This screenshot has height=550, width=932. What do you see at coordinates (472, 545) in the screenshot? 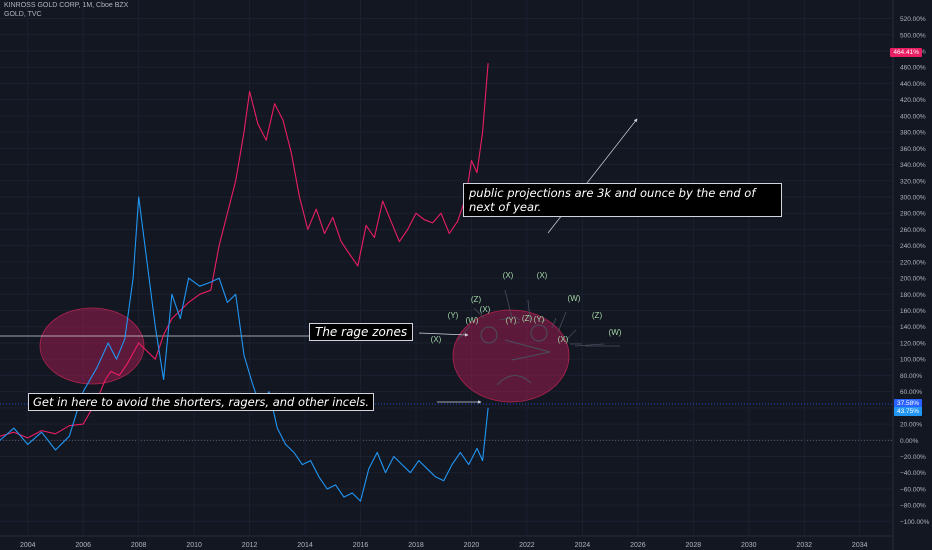
I see `x-tick-label: 2020` at bounding box center [472, 545].